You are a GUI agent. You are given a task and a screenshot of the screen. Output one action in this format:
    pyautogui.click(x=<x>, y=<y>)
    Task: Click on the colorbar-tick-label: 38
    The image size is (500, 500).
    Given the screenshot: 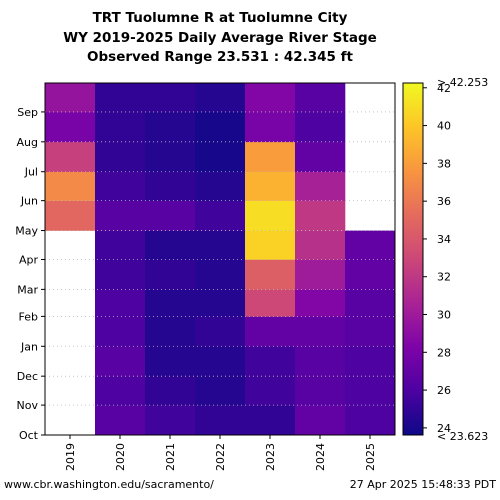 What is the action you would take?
    pyautogui.click(x=444, y=163)
    